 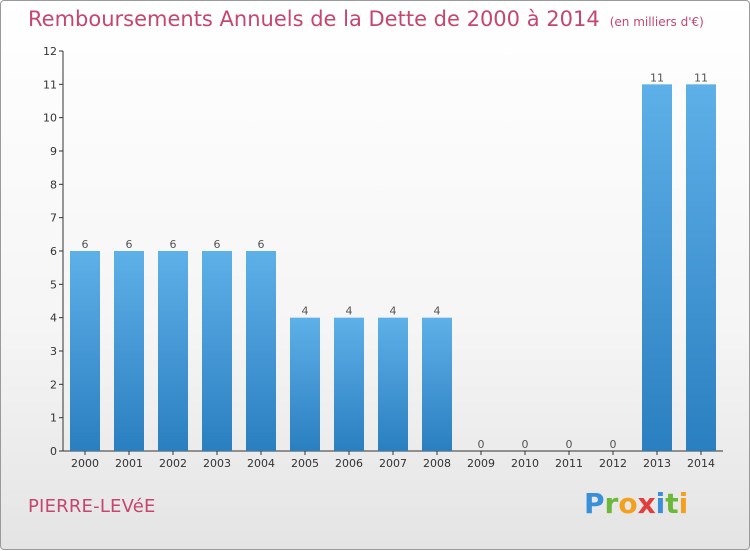 What do you see at coordinates (657, 463) in the screenshot?
I see `x-tick-label: 2013` at bounding box center [657, 463].